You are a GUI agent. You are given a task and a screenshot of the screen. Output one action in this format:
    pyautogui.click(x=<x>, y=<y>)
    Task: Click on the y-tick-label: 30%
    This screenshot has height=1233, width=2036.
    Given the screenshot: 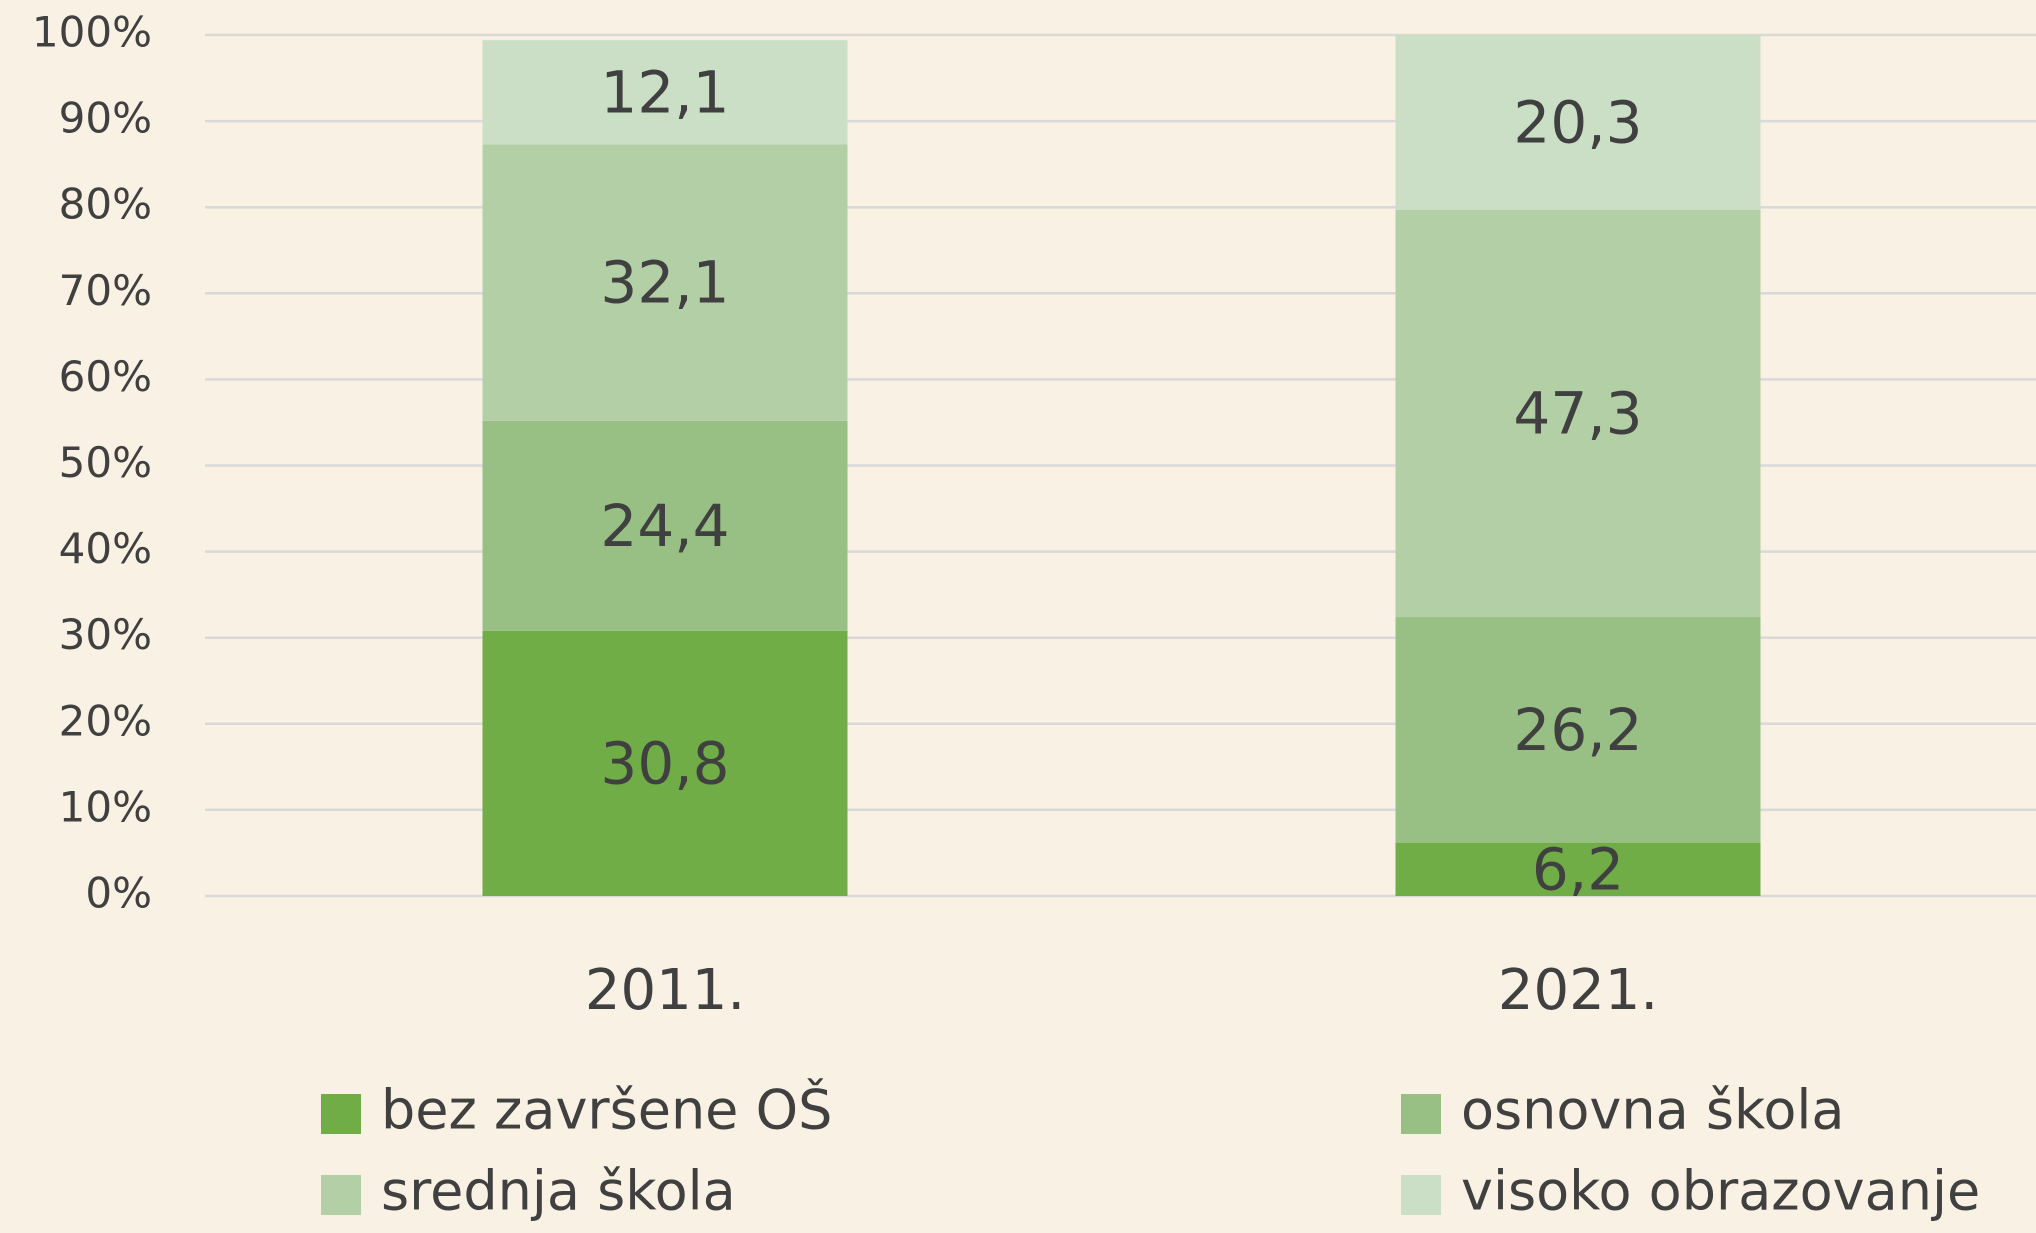 What is the action you would take?
    pyautogui.click(x=105, y=634)
    